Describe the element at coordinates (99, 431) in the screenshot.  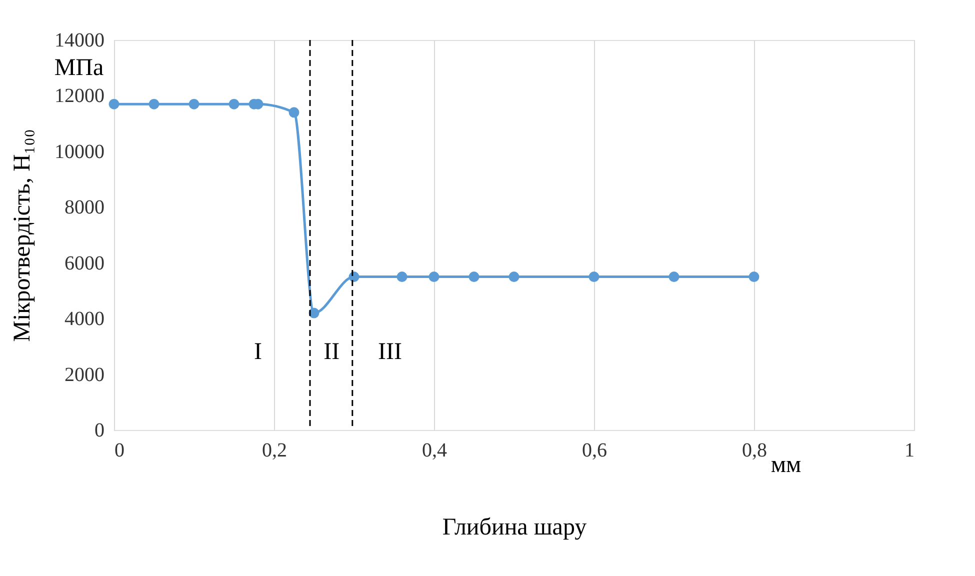
I see `y-tick-label: 0` at that location.